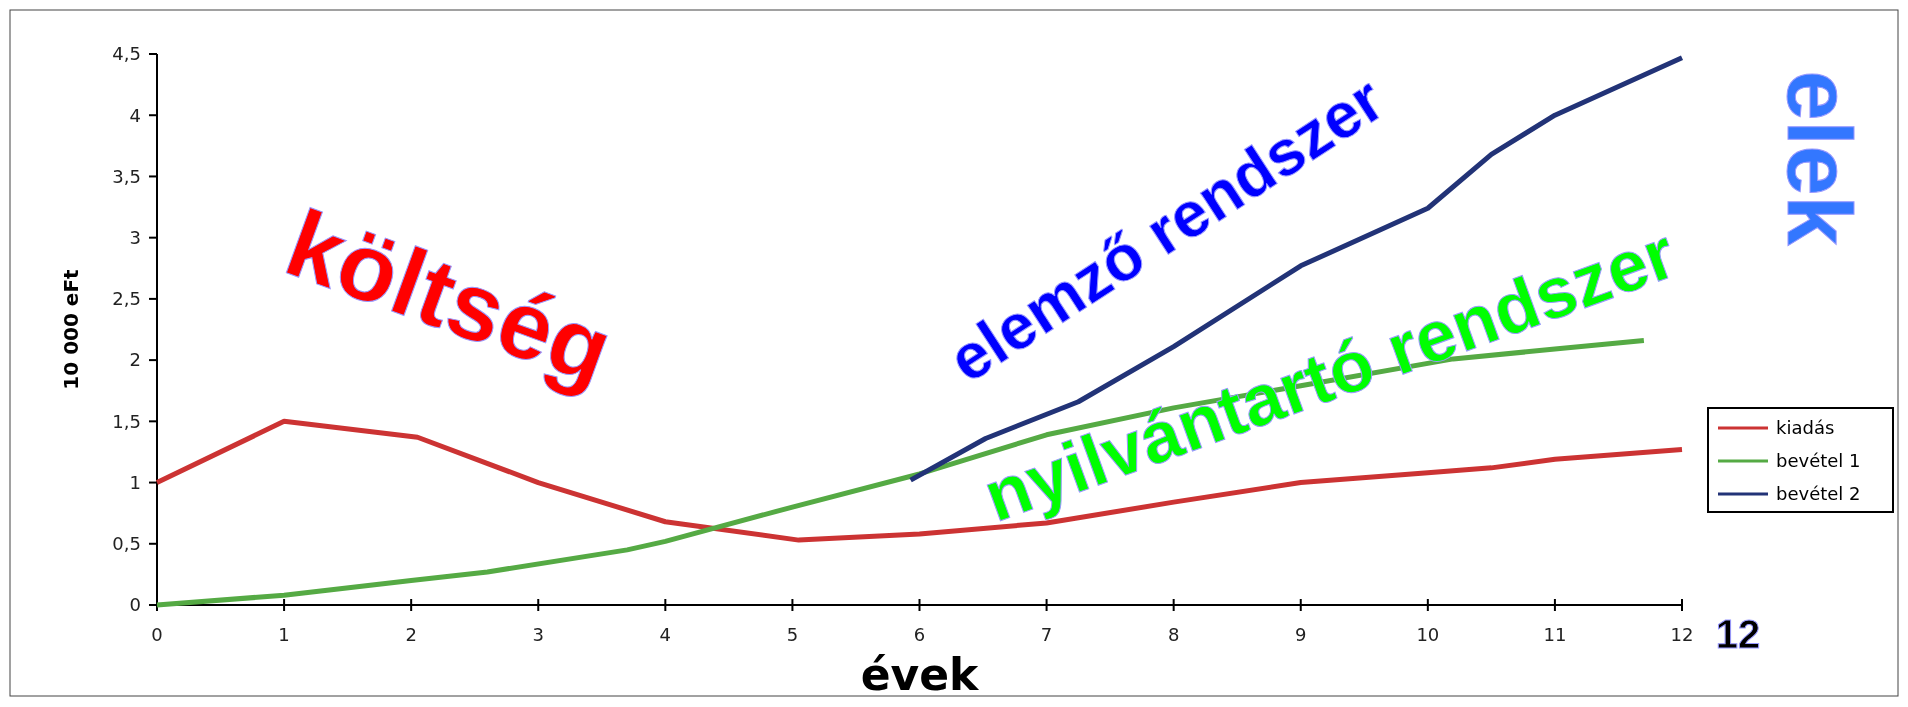  What do you see at coordinates (1682, 634) in the screenshot?
I see `x-tick-label: 12` at bounding box center [1682, 634].